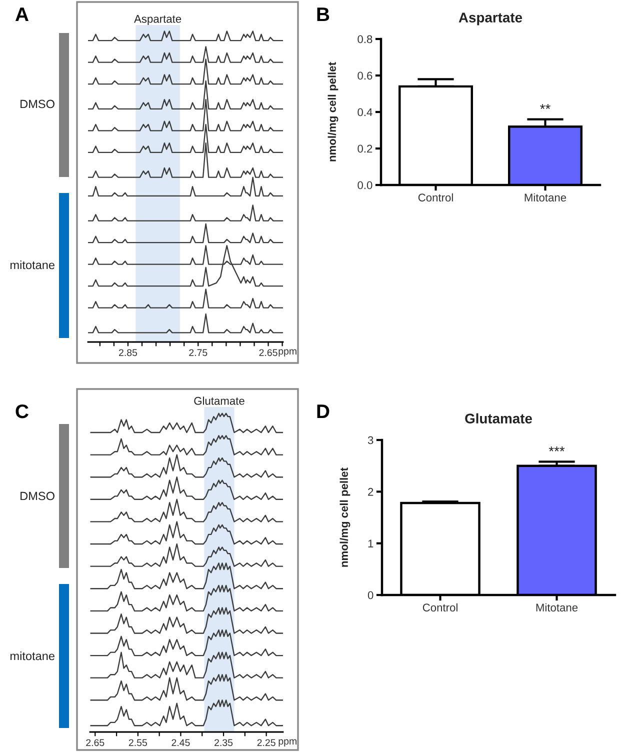 The width and height of the screenshot is (623, 753). I want to click on band-label: Glutamate, so click(219, 400).